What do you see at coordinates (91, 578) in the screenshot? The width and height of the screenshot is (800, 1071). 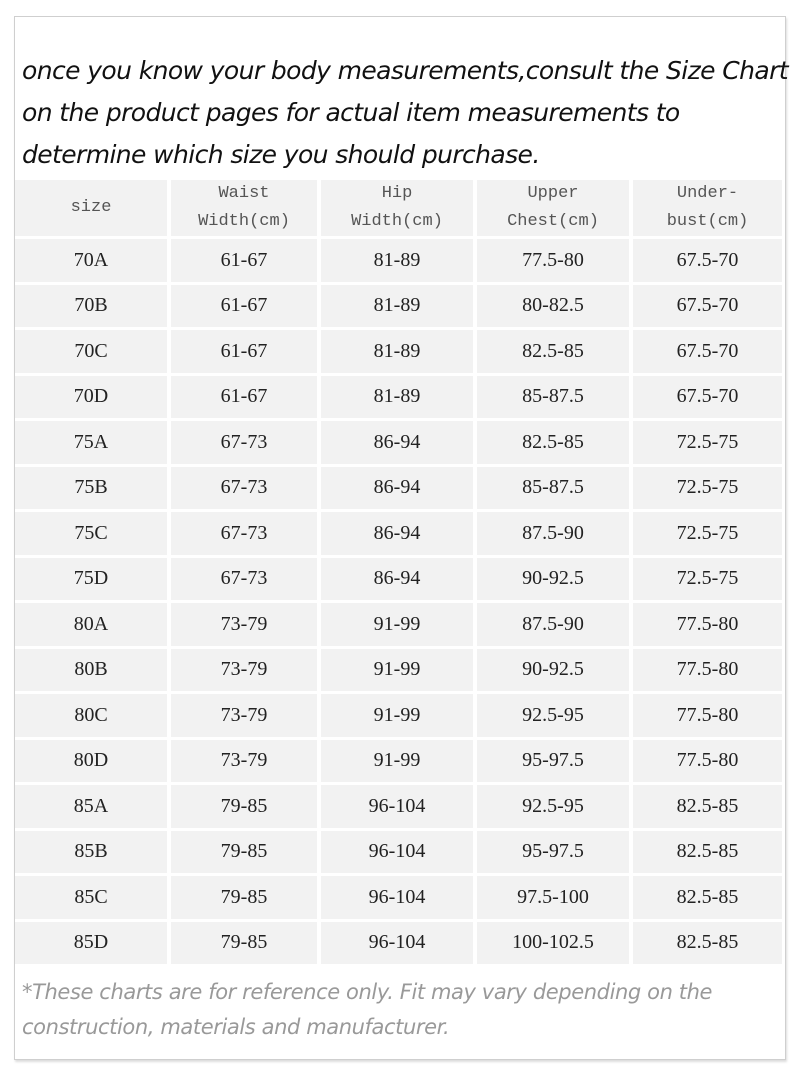 I see `size-cell: 75D` at bounding box center [91, 578].